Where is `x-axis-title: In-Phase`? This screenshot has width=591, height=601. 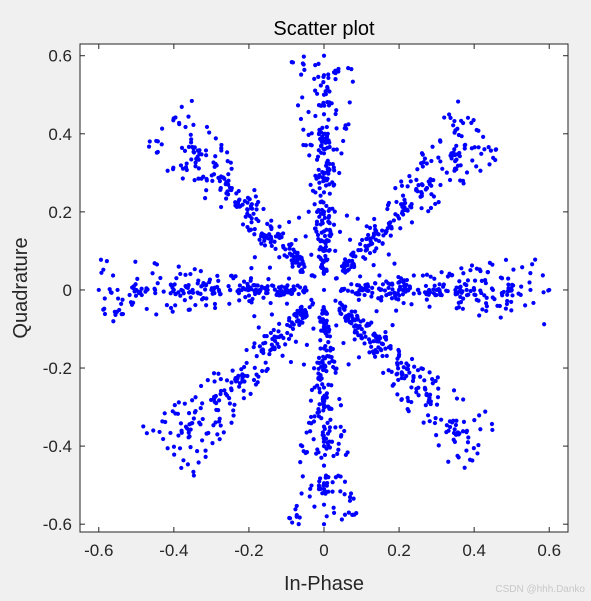
x-axis-title: In-Phase is located at coordinates (324, 584).